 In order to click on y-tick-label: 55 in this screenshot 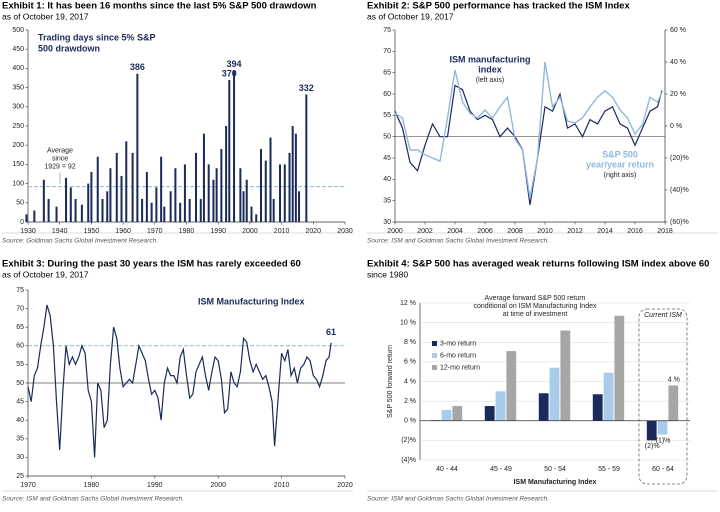, I will do `click(387, 115)`.